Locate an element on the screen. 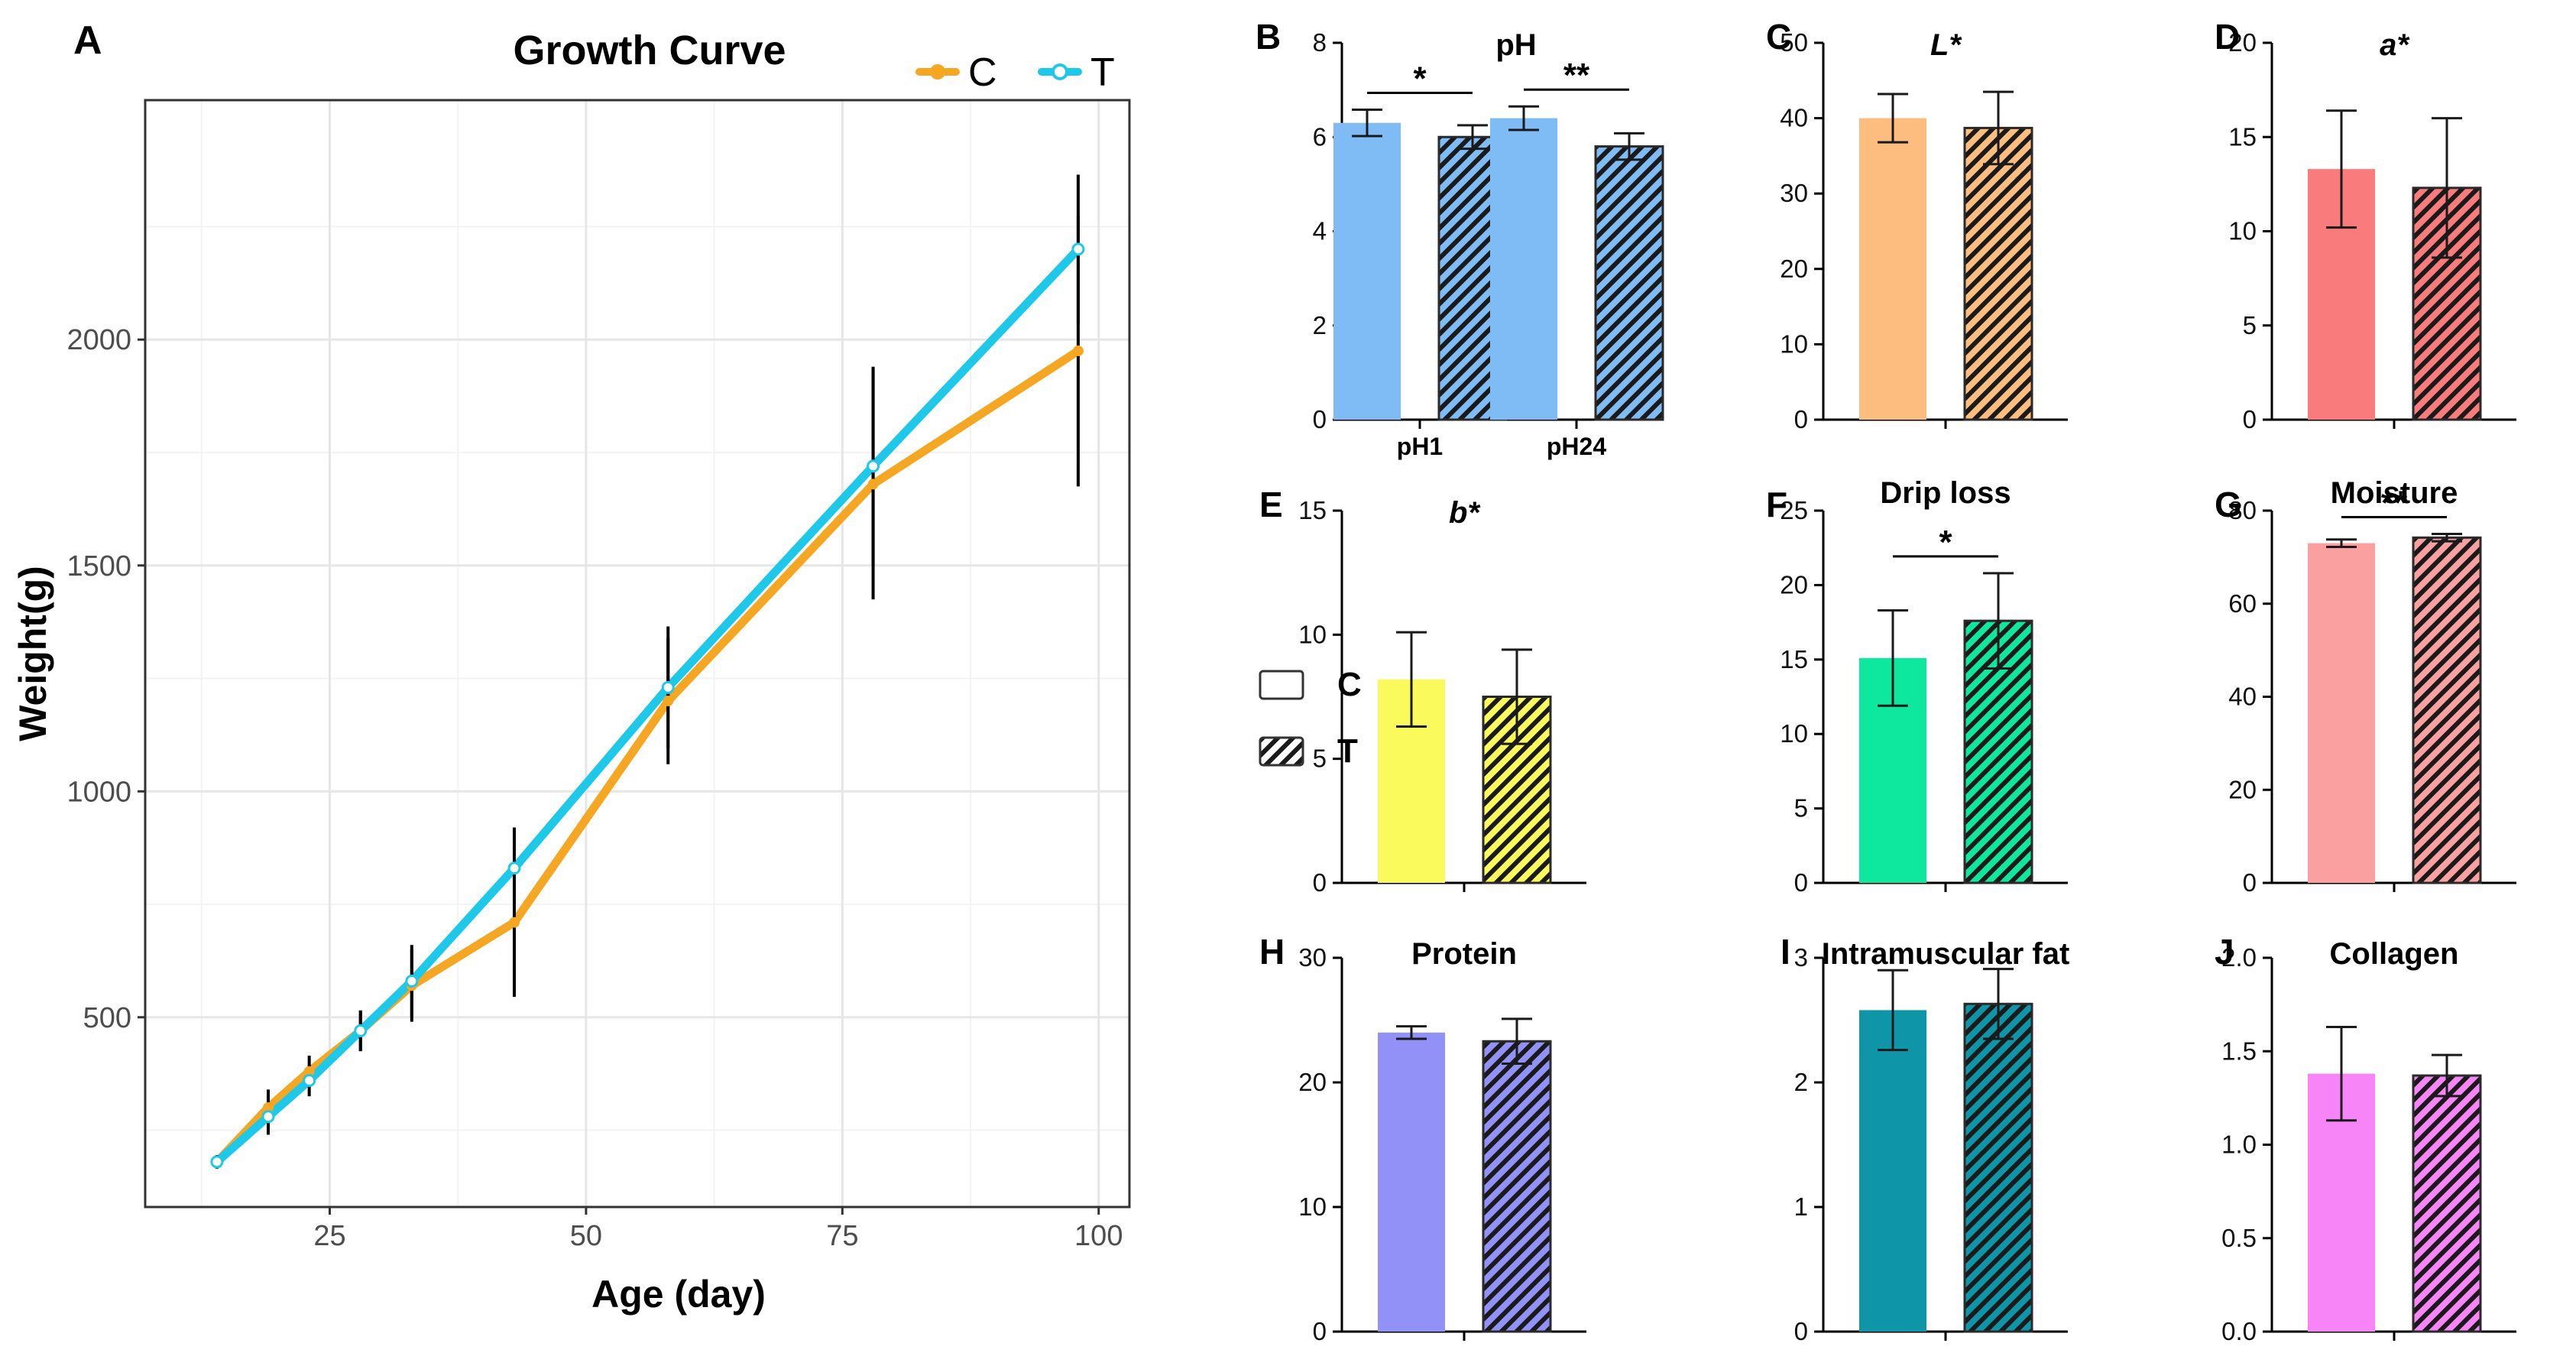 The height and width of the screenshot is (1366, 2576). legend-swatch-t is located at coordinates (1281, 751).